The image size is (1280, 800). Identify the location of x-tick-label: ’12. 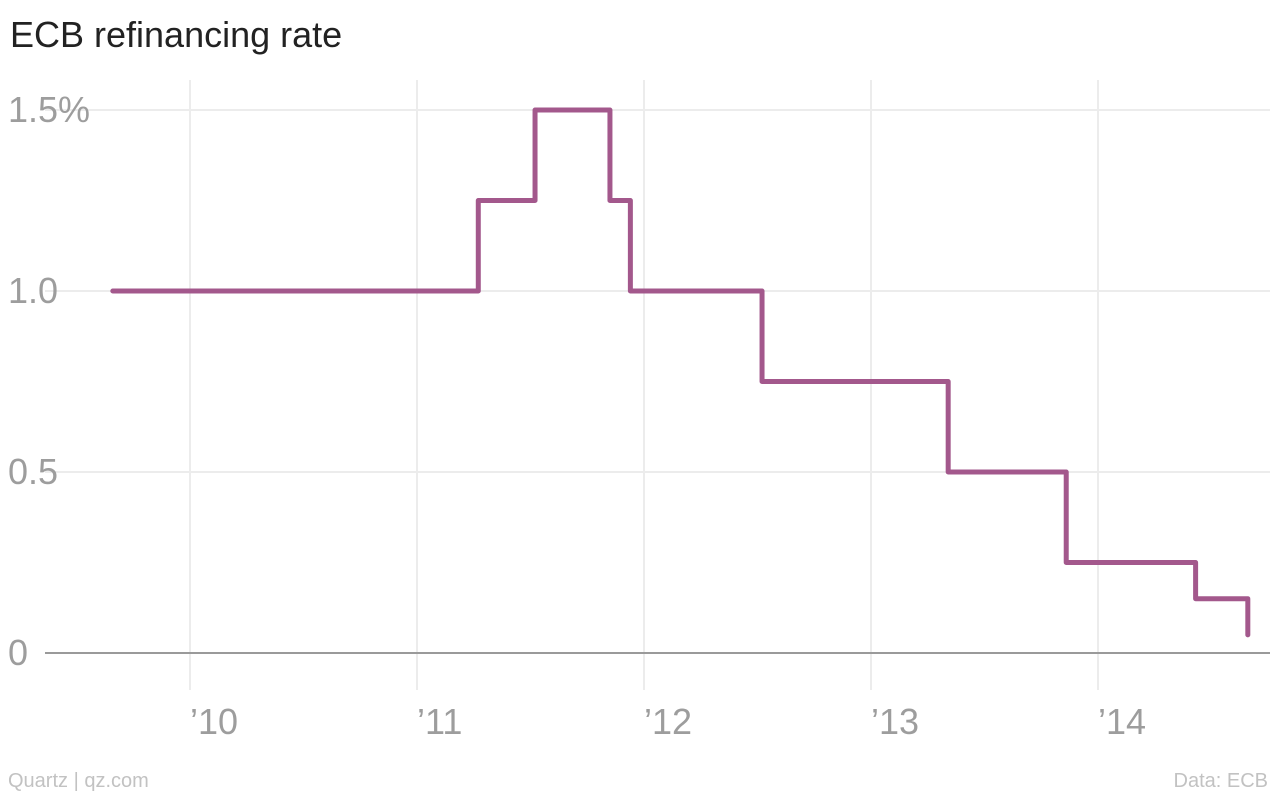
(668, 721).